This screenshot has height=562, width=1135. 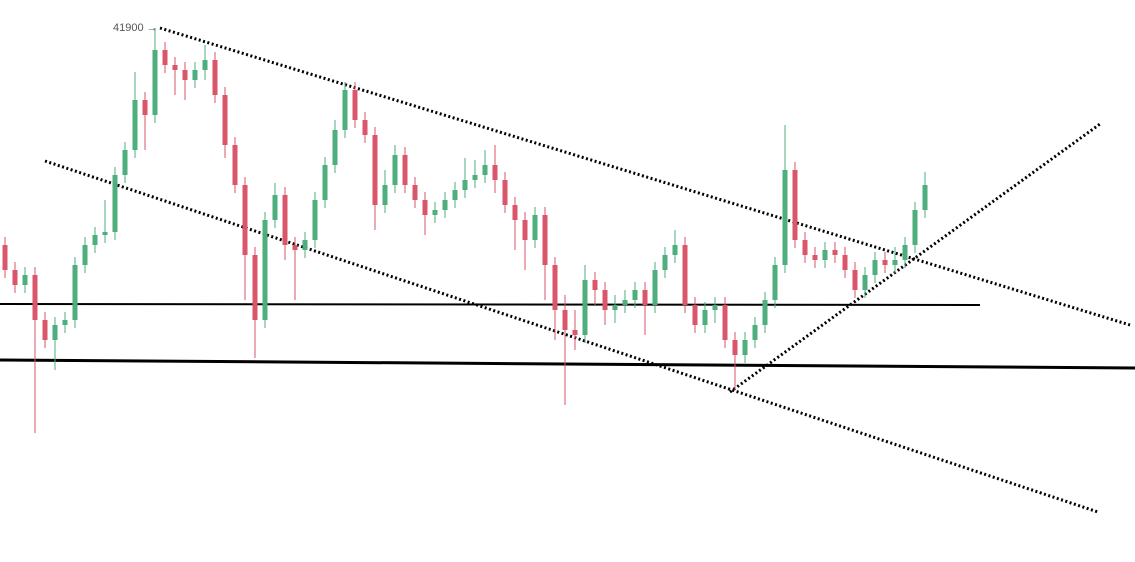 I want to click on high-label: 41900 →, so click(x=135, y=28).